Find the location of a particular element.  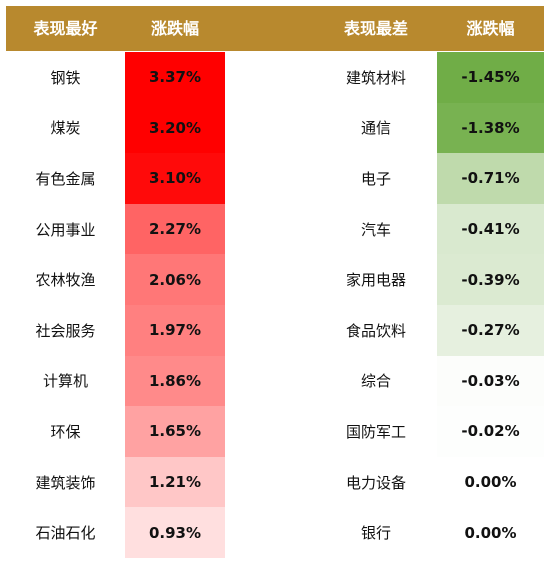

header-best-change-label: 涨跌幅 is located at coordinates (174, 28).